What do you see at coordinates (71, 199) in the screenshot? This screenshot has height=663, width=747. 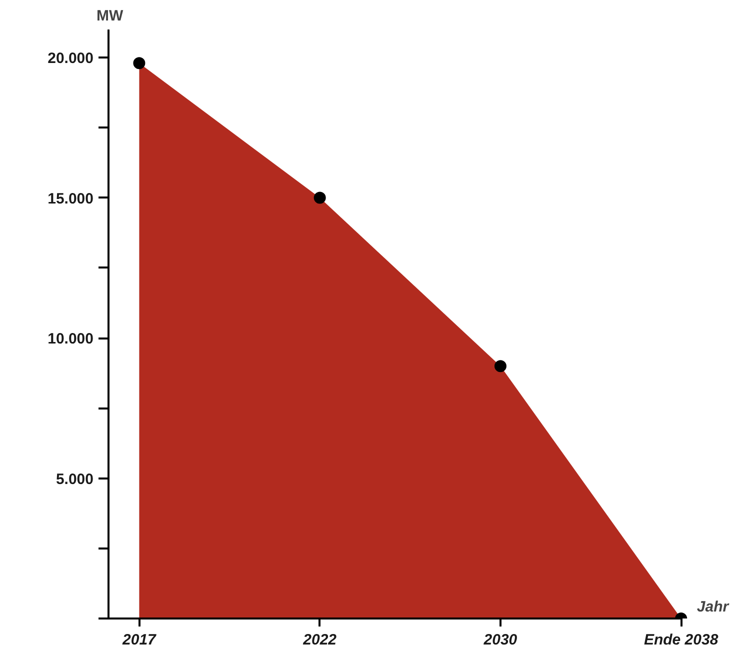 I see `y-tick-label: 15.000` at bounding box center [71, 199].